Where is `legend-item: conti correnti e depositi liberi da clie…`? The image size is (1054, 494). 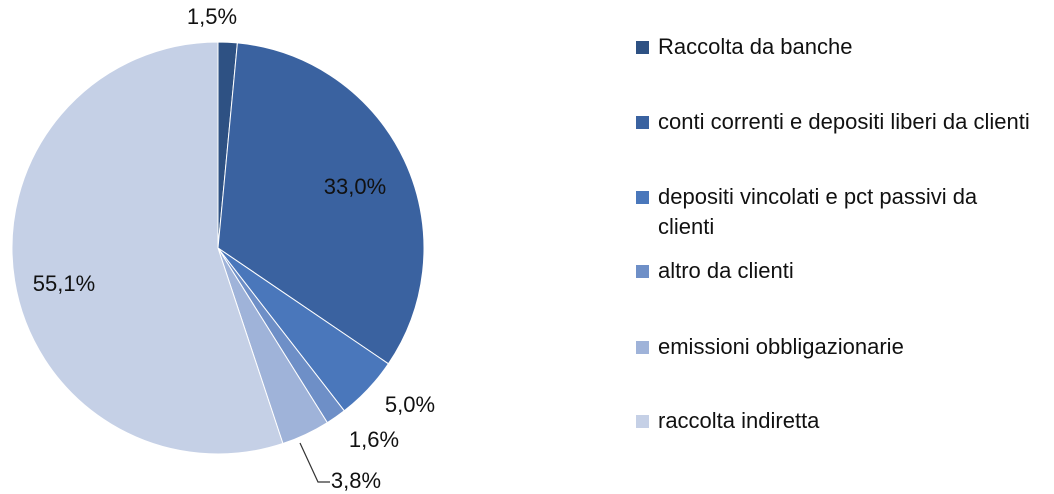
legend-item: conti correnti e depositi liberi da clie… is located at coordinates (836, 122).